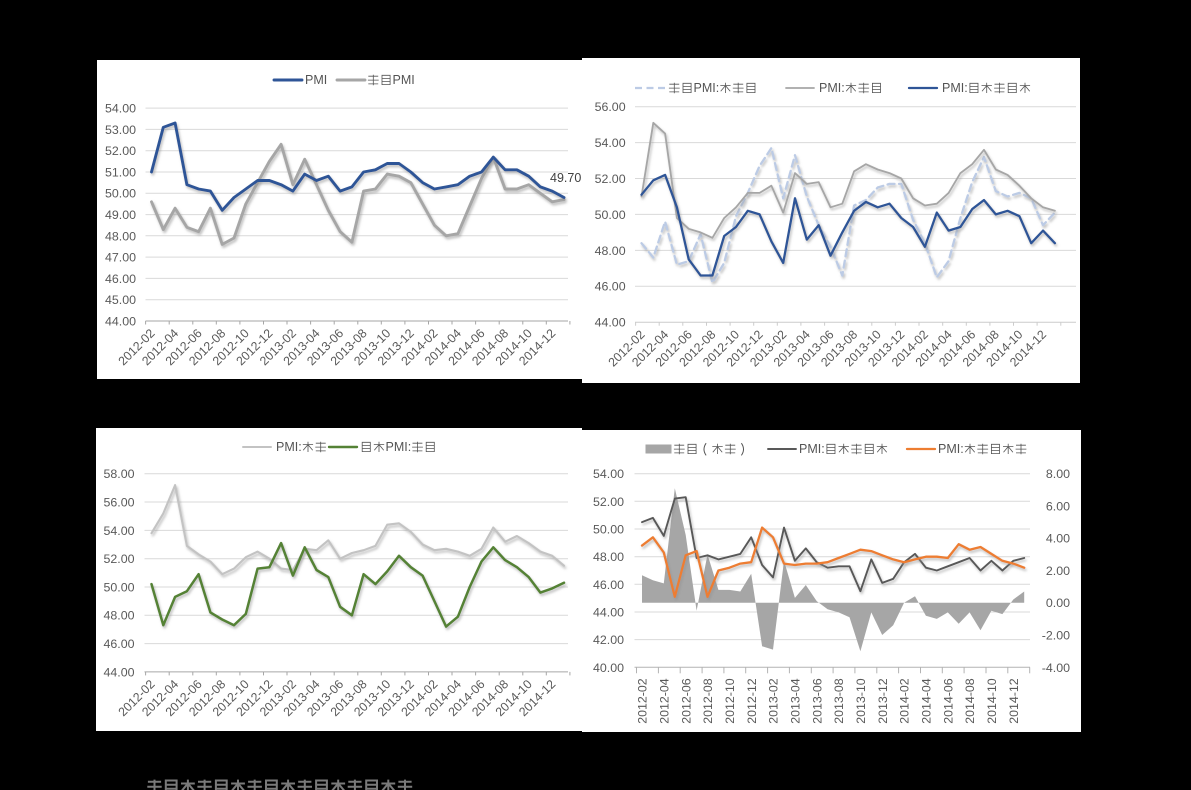  Describe the element at coordinates (970, 701) in the screenshot. I see `svg-text: 2014-08` at that location.